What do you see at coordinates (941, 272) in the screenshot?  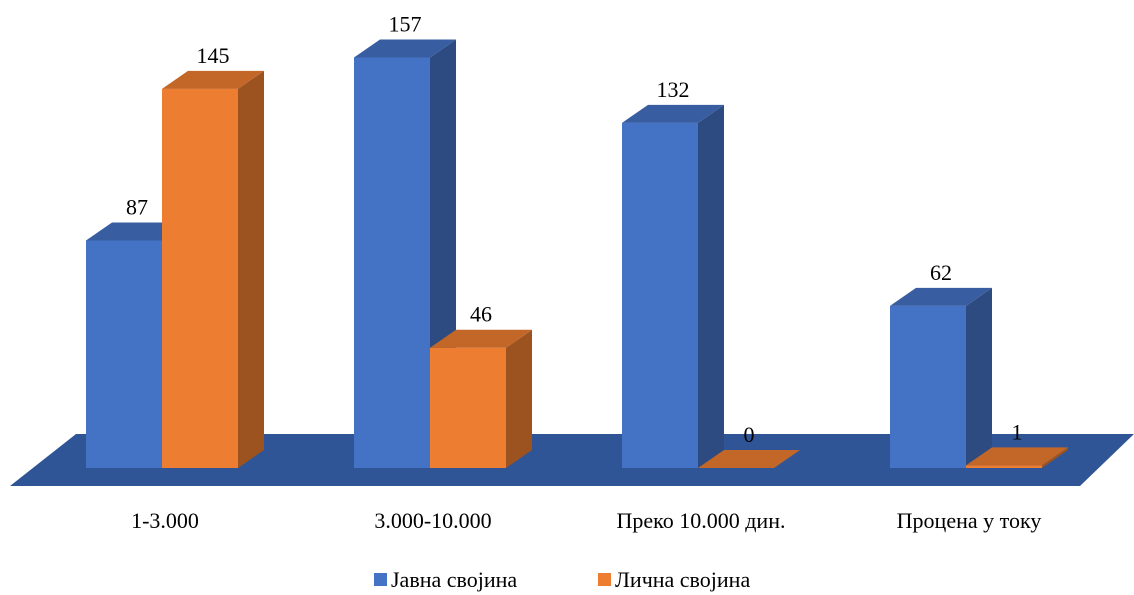 I see `data-label: 62` at bounding box center [941, 272].